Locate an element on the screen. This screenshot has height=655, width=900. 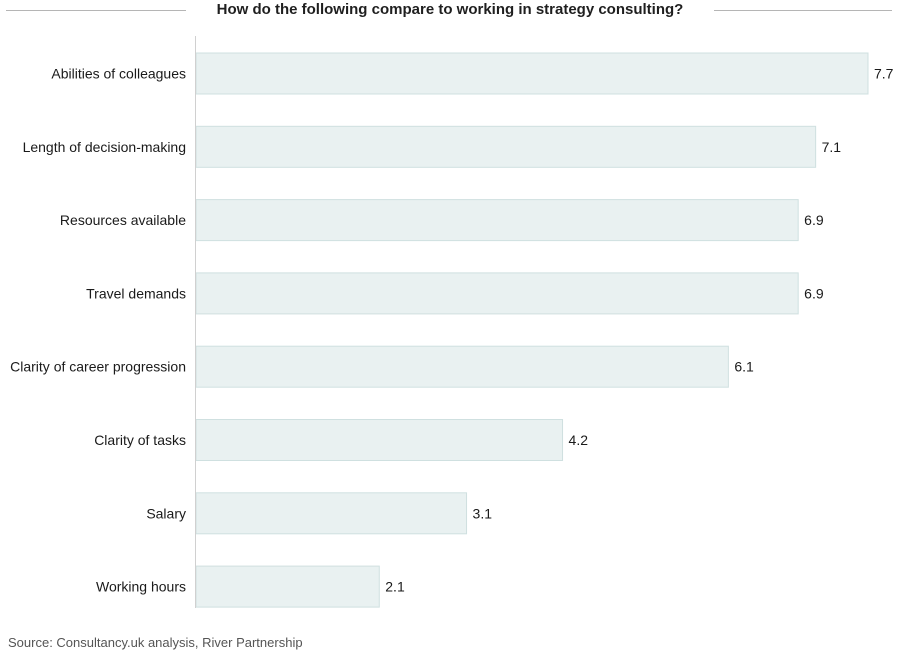
category-label: Travel demands is located at coordinates (136, 293).